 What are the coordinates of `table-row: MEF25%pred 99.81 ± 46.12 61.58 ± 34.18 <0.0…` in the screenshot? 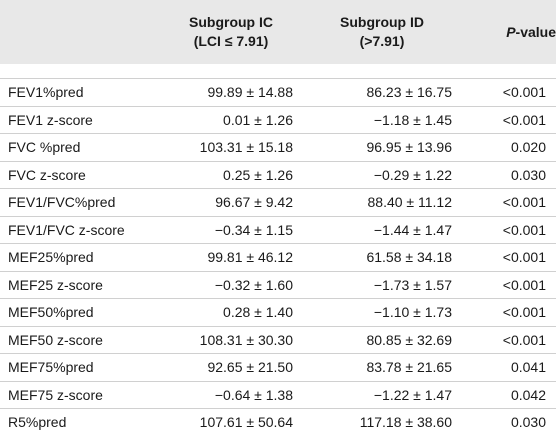 It's located at (278, 257).